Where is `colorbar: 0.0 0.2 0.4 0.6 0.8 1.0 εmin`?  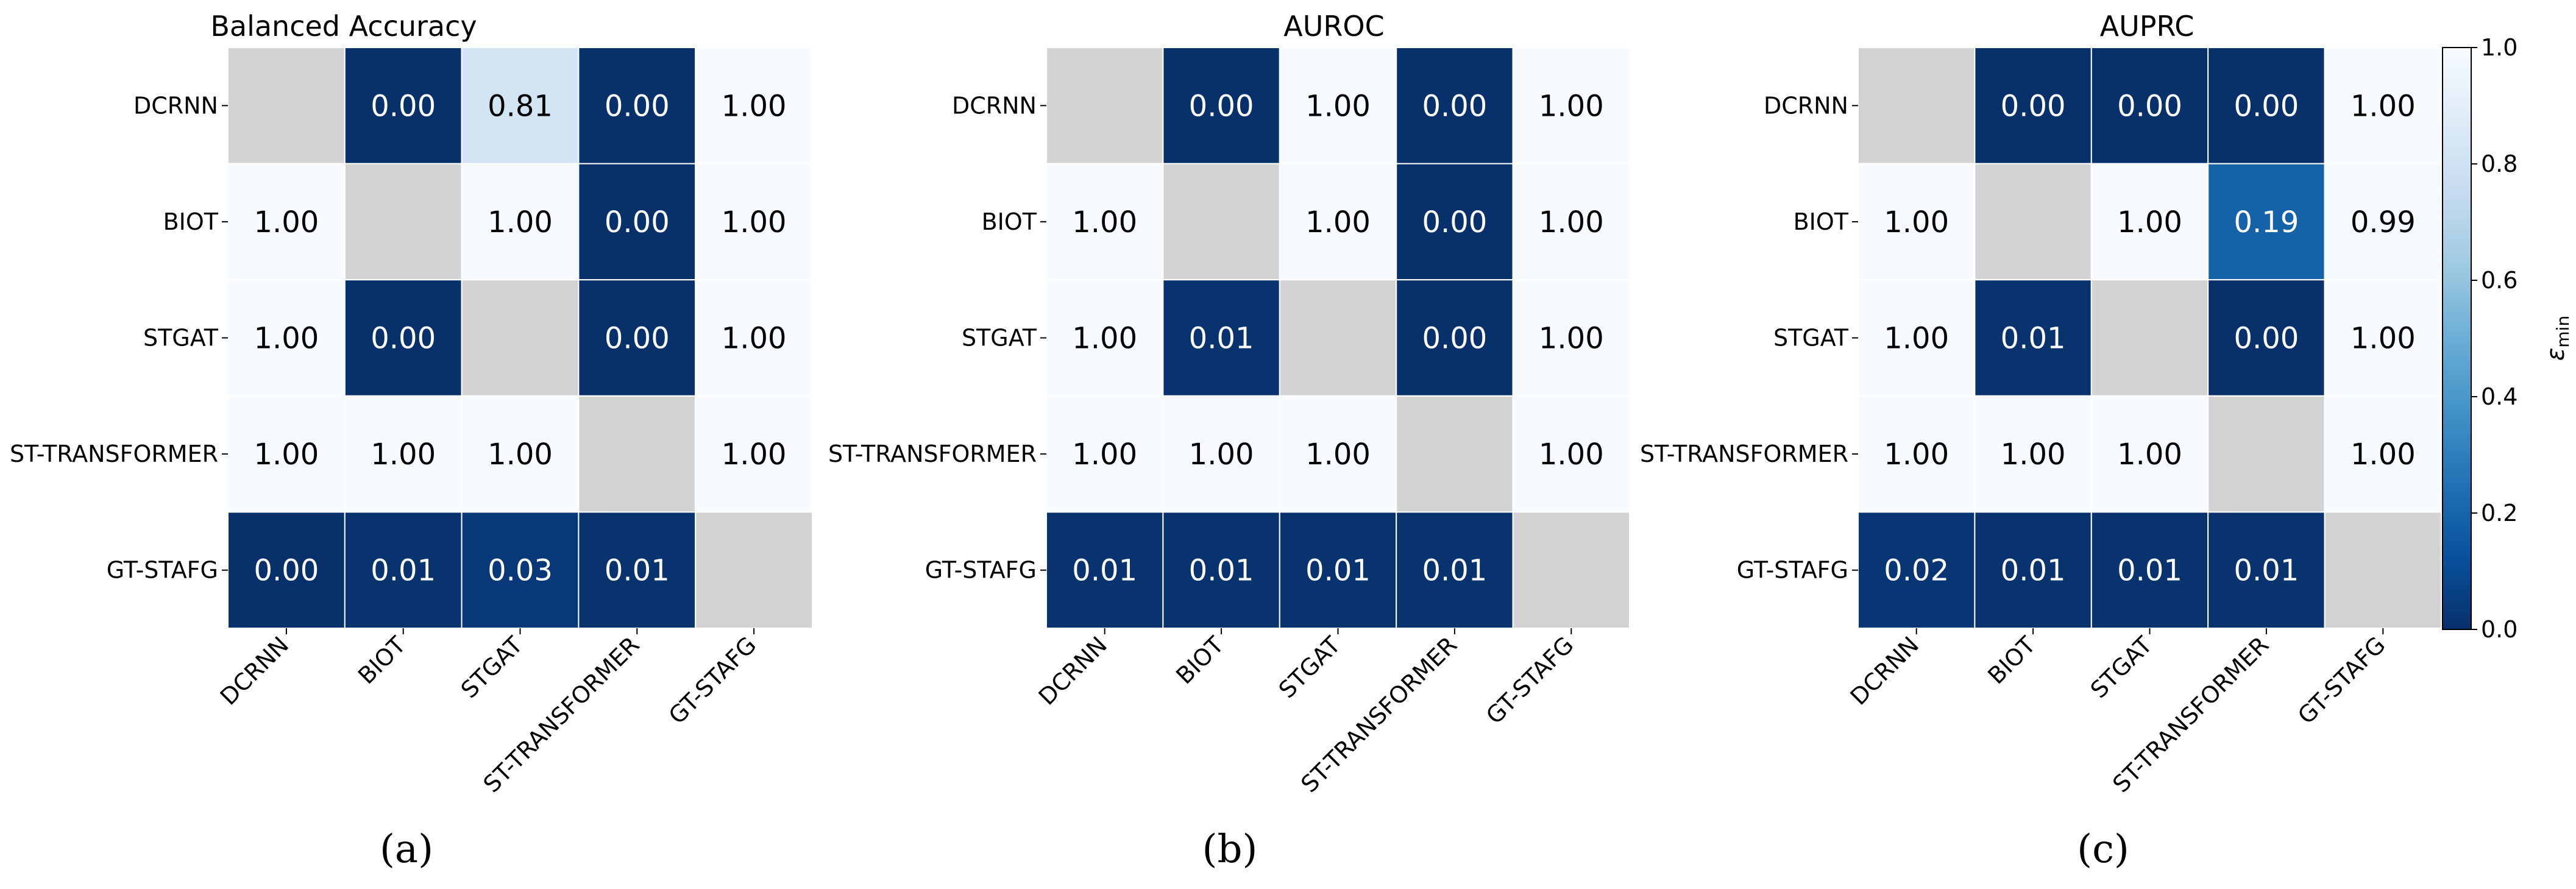
colorbar: 0.0 0.2 0.4 0.6 0.8 1.0 εmin is located at coordinates (2508, 338).